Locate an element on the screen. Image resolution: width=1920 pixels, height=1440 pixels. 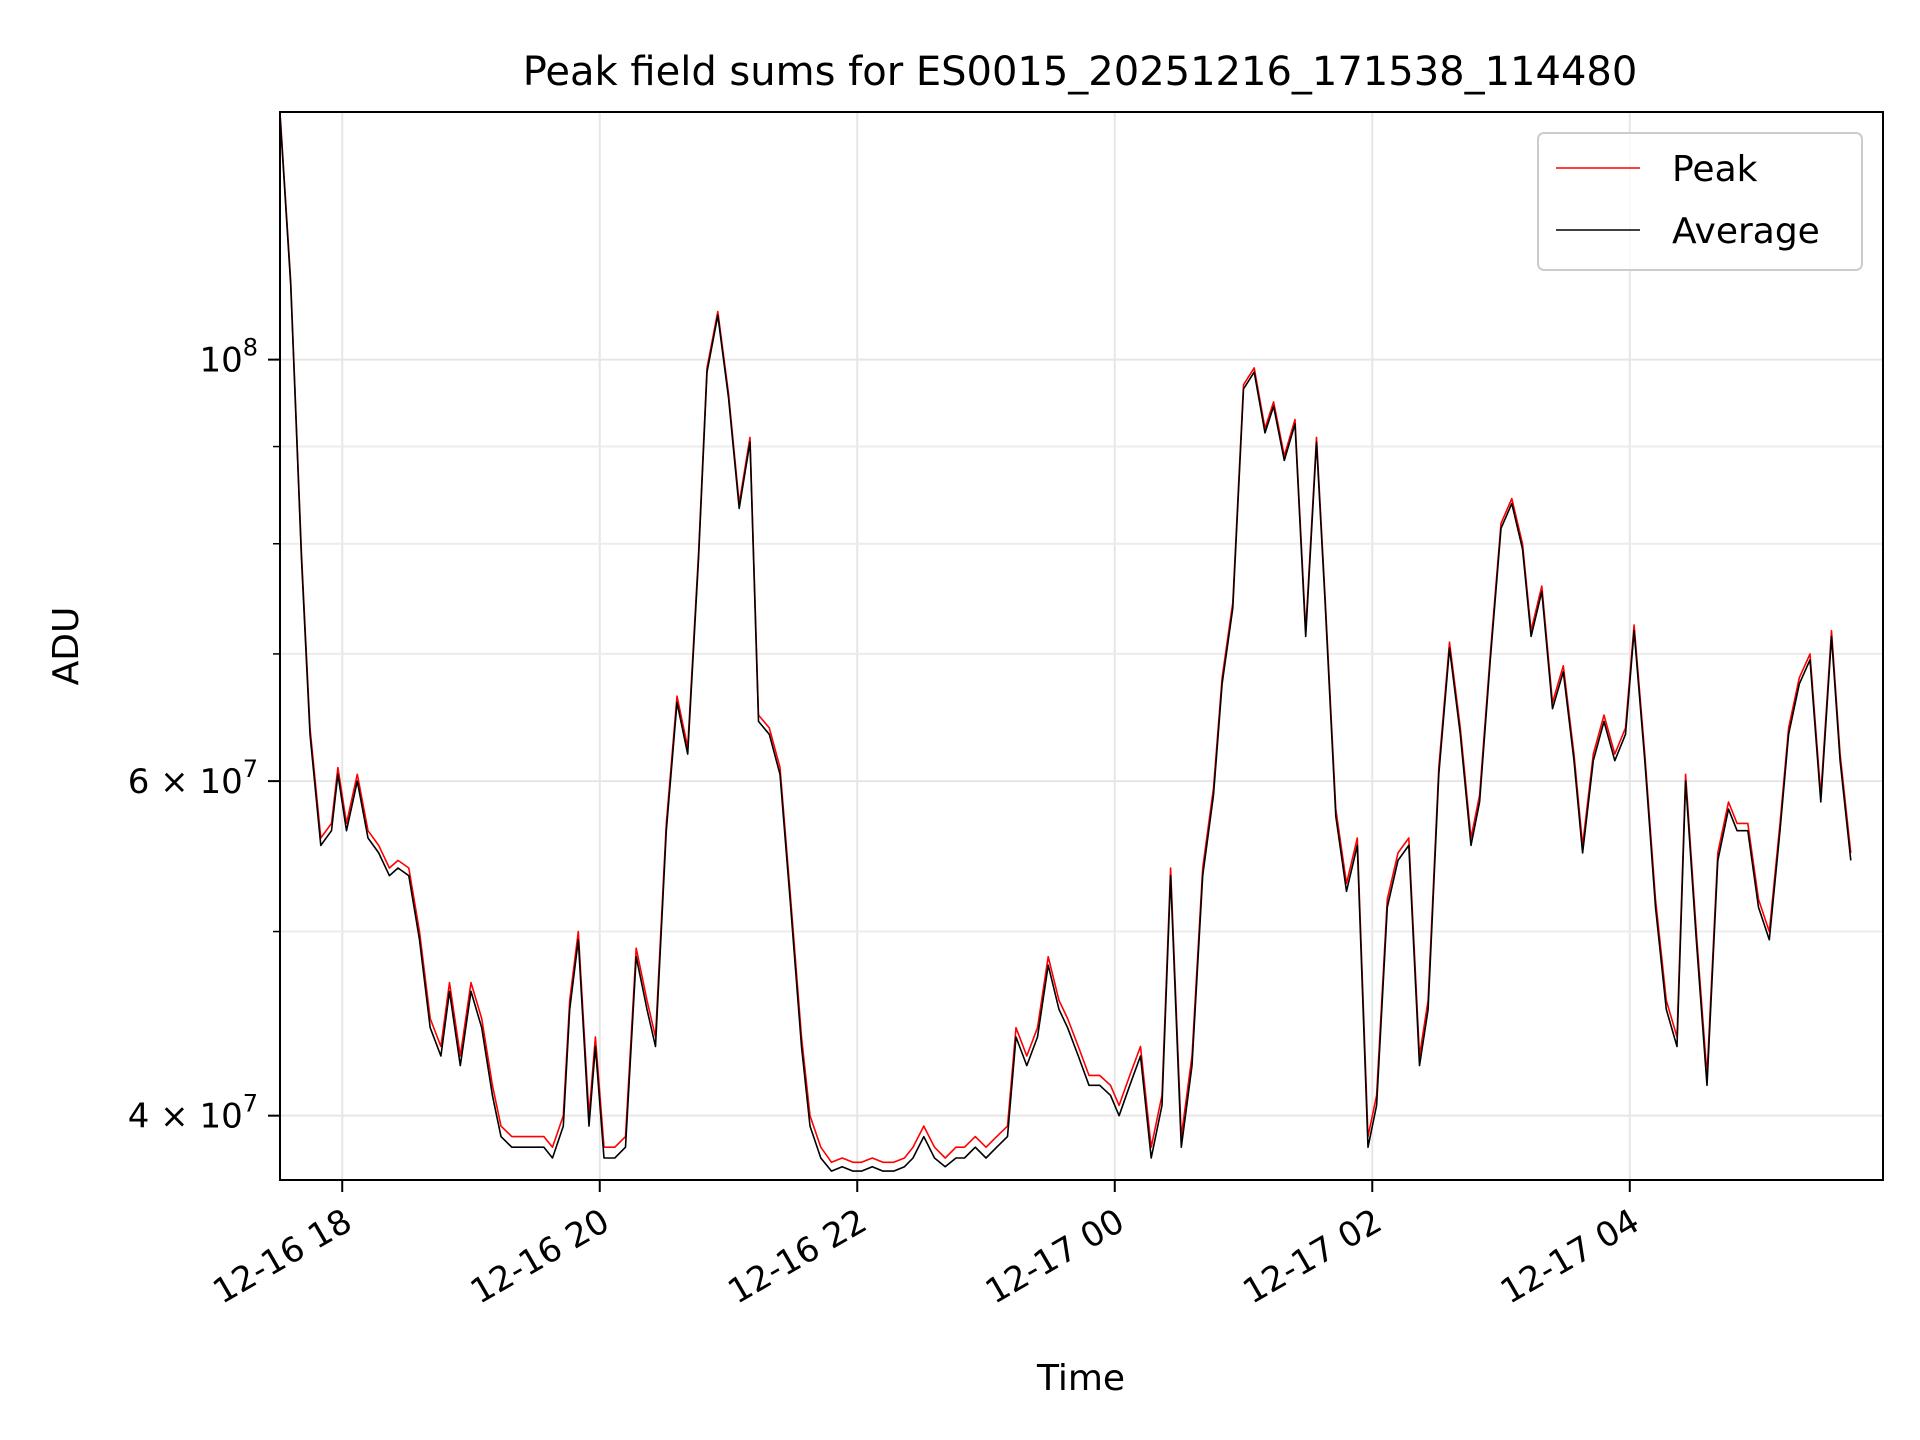
x-axis-label: Time is located at coordinates (1080, 1378).